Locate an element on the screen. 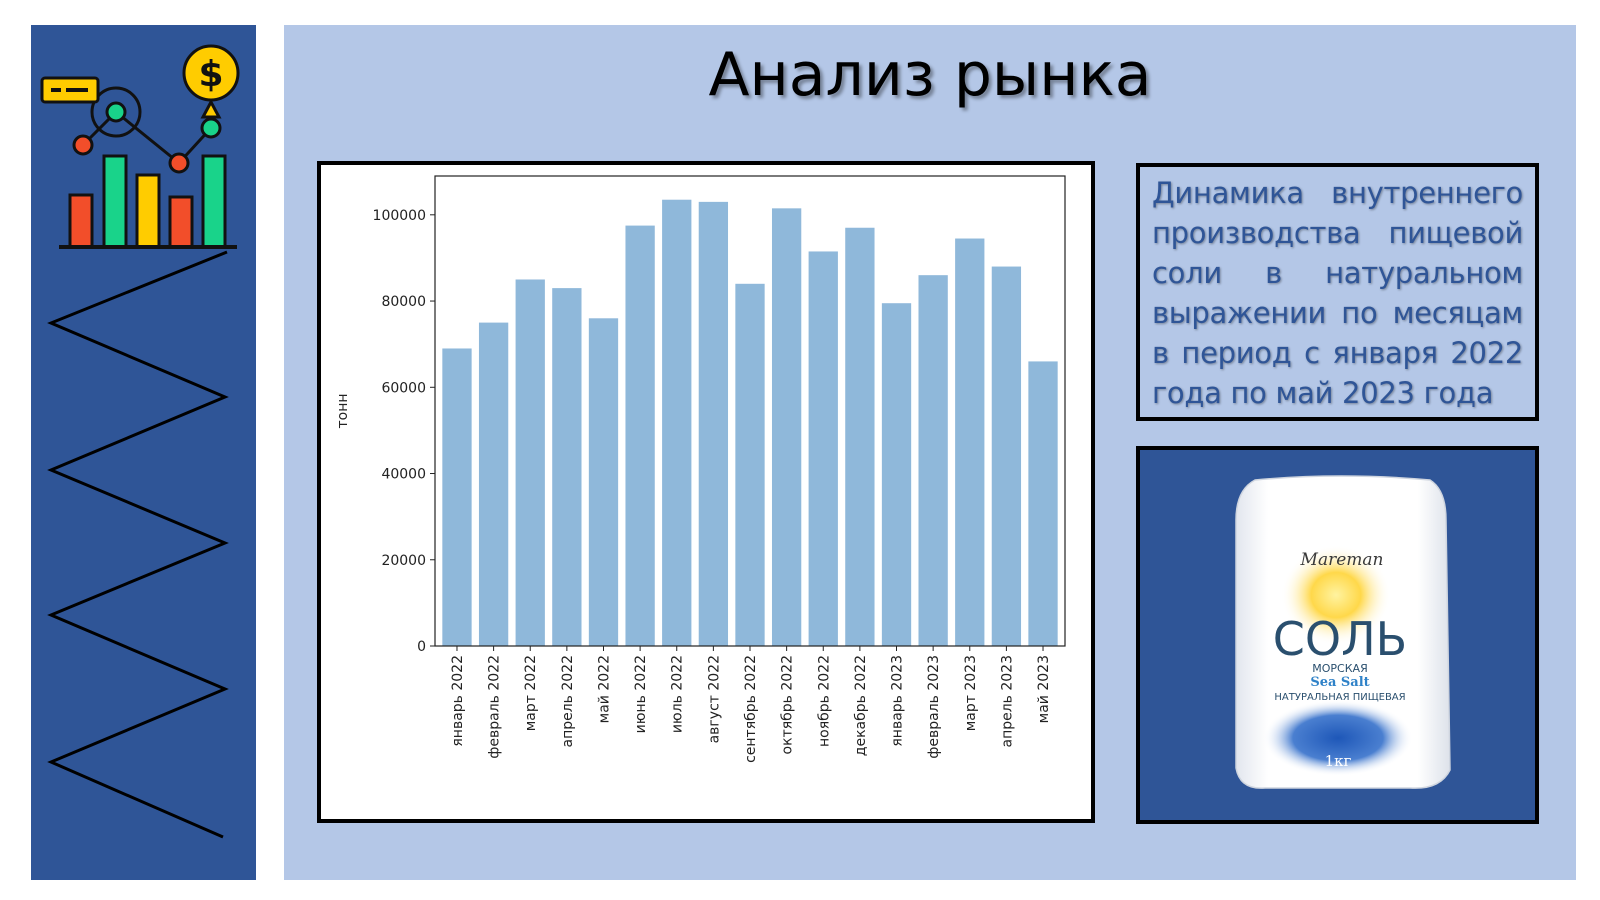 Image resolution: width=1600 pixels, height=900 pixels. y-tick-label: 80000 is located at coordinates (403, 302).